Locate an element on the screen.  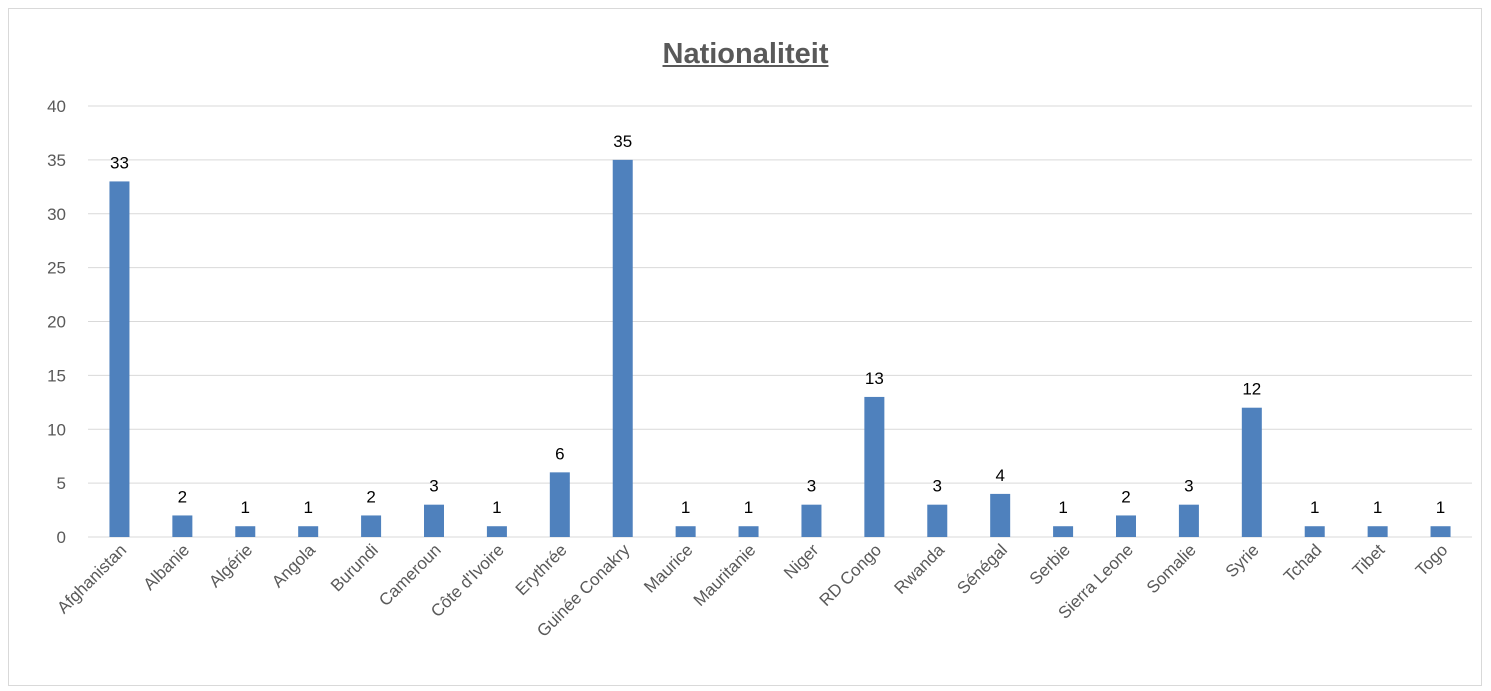
y-tick-label: 25 is located at coordinates (56, 268).